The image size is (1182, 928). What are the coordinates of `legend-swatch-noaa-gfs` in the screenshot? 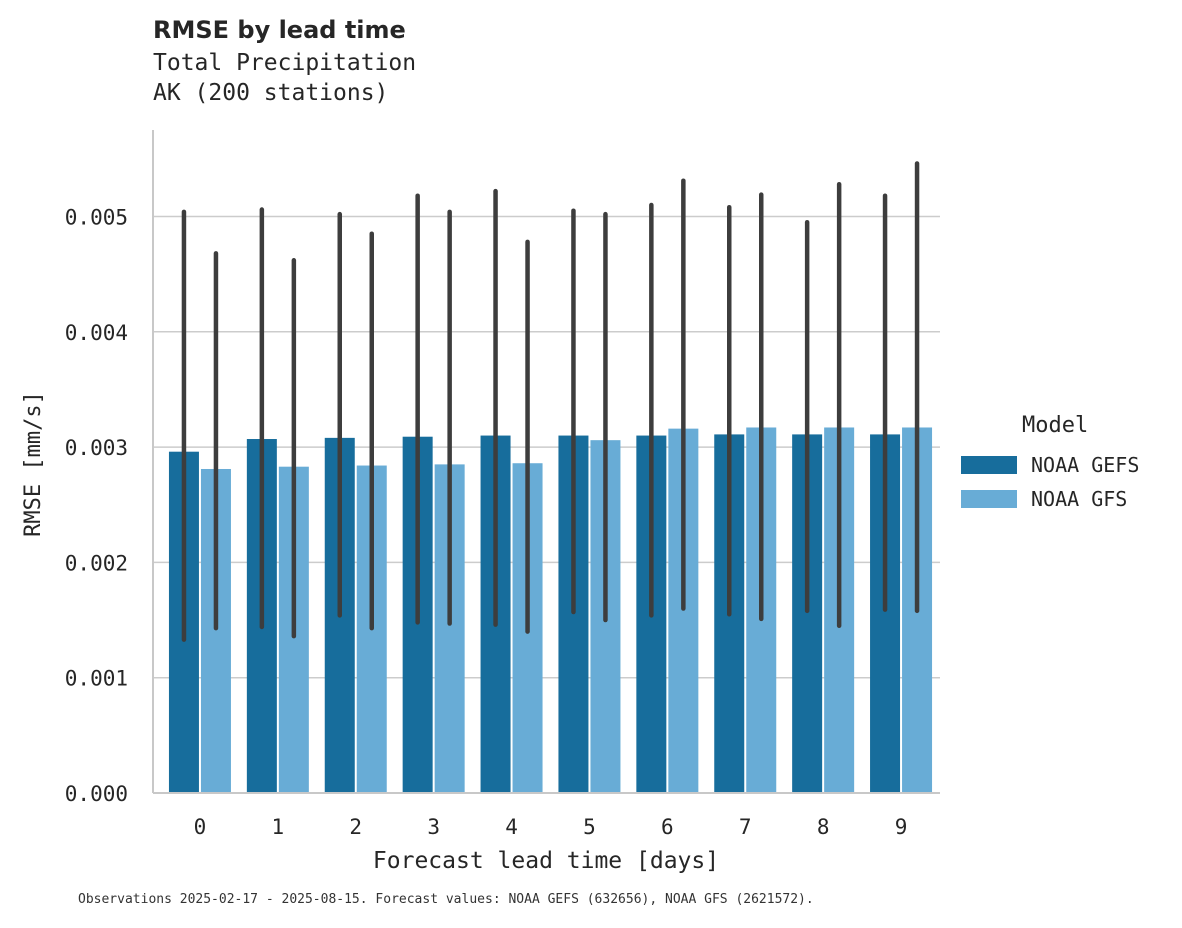 It's located at (989, 499).